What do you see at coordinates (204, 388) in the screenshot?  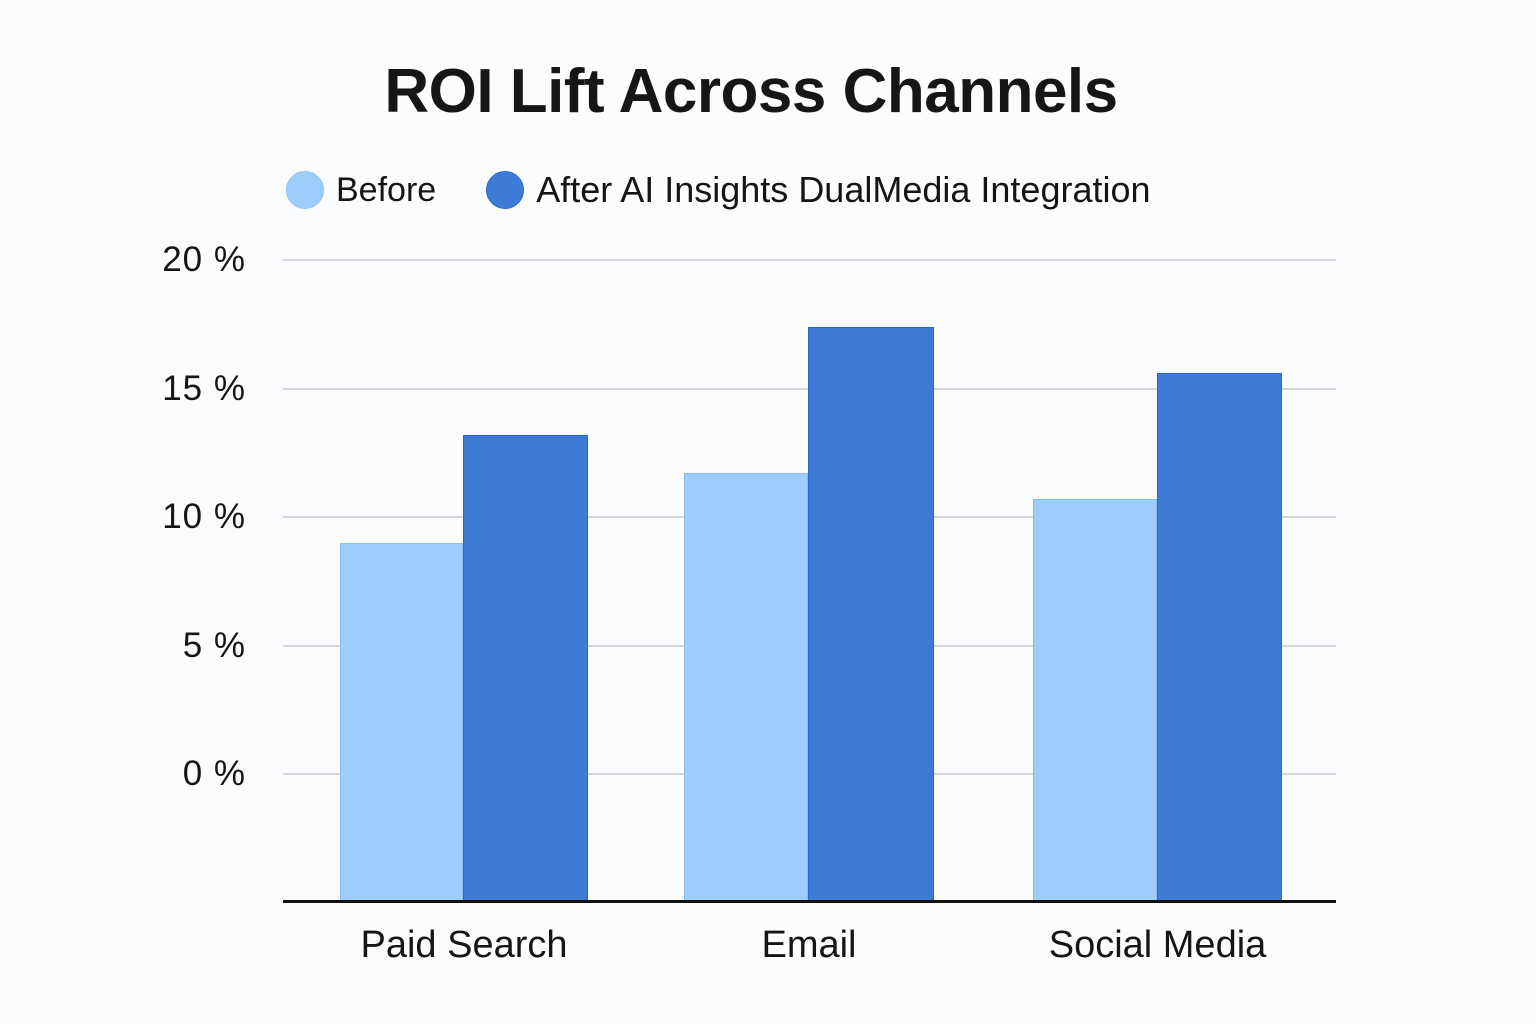 I see `y-tick-label: 15 %` at bounding box center [204, 388].